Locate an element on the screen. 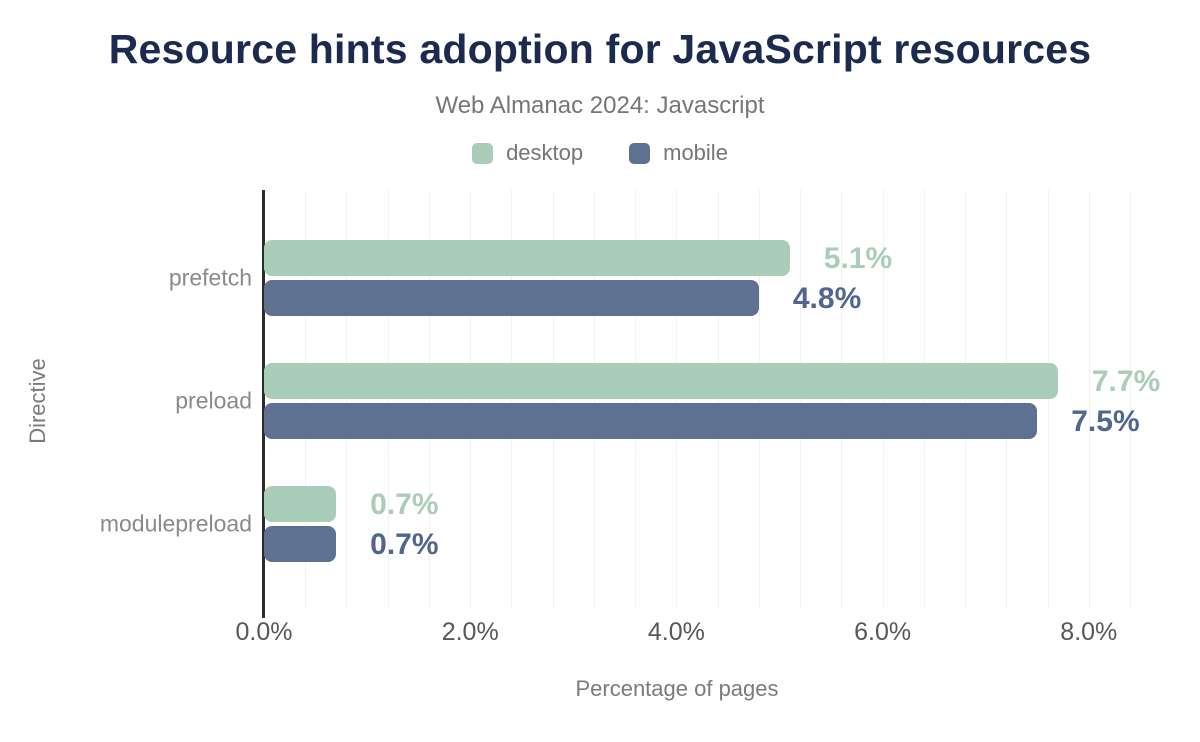  x-tick-label: 4.0% is located at coordinates (676, 632).